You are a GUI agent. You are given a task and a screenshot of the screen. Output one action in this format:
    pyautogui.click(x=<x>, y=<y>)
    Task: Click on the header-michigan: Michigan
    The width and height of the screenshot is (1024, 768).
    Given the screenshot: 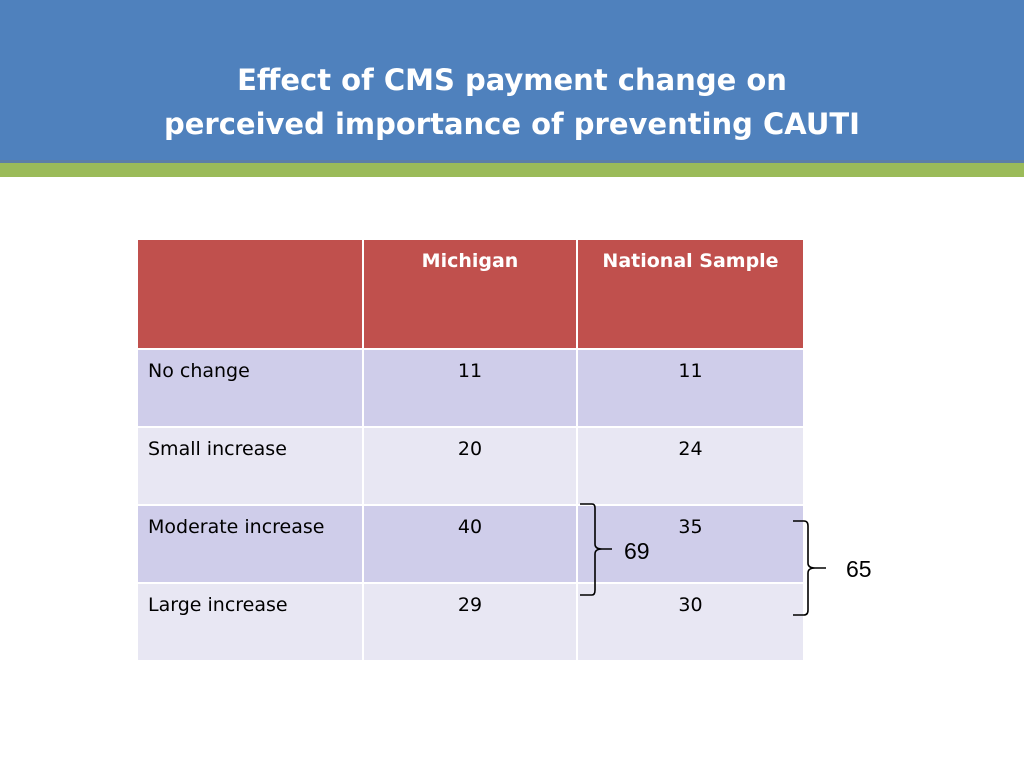 What is the action you would take?
    pyautogui.click(x=470, y=294)
    